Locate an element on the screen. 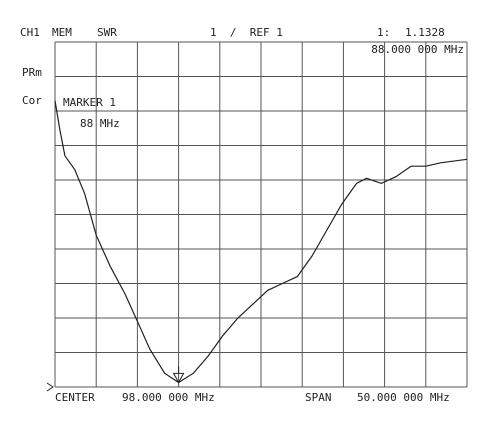 The image size is (503, 434). center: 98.000 000 MHz is located at coordinates (168, 397).